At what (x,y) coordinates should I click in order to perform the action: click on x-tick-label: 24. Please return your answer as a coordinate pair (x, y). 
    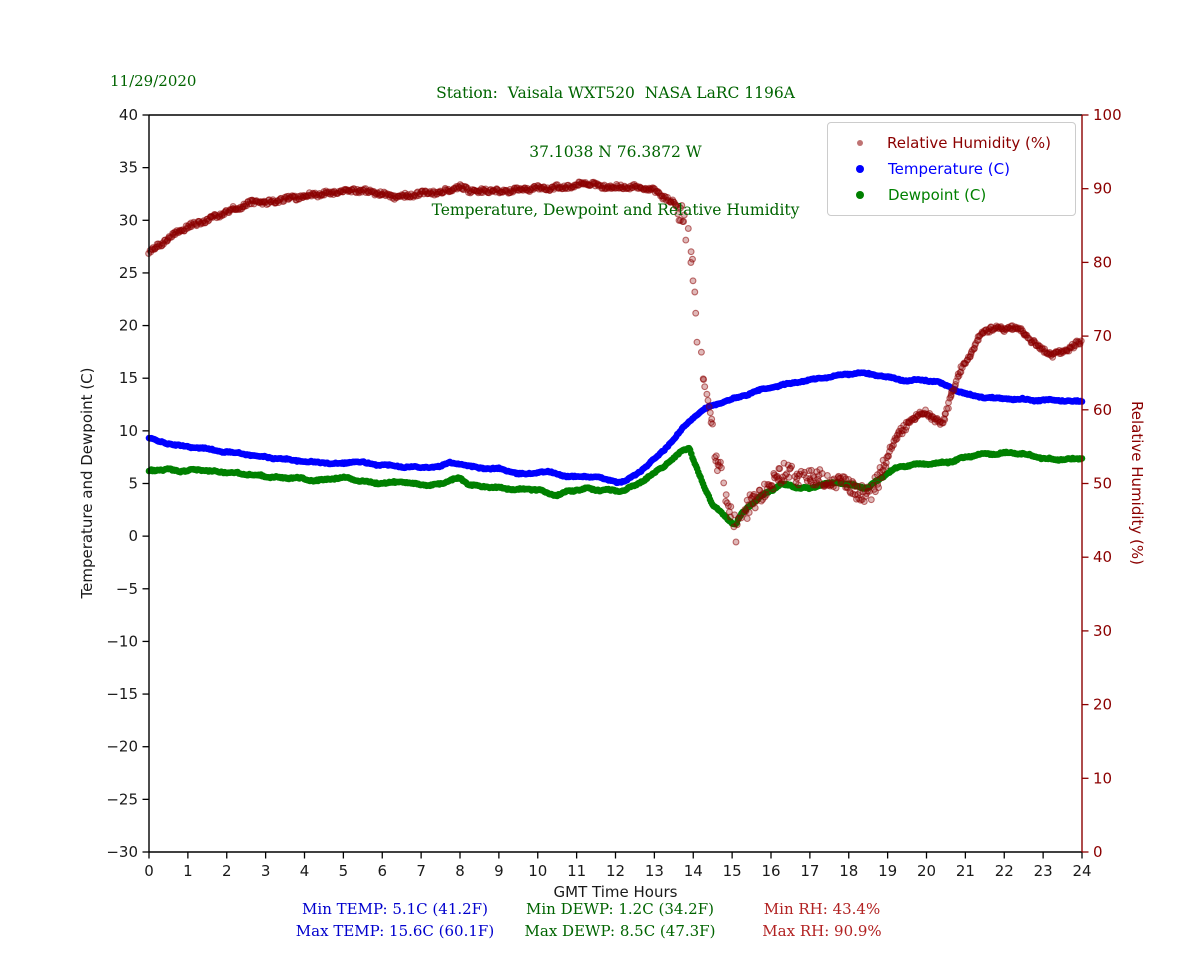
    Looking at the image, I should click on (1081, 871).